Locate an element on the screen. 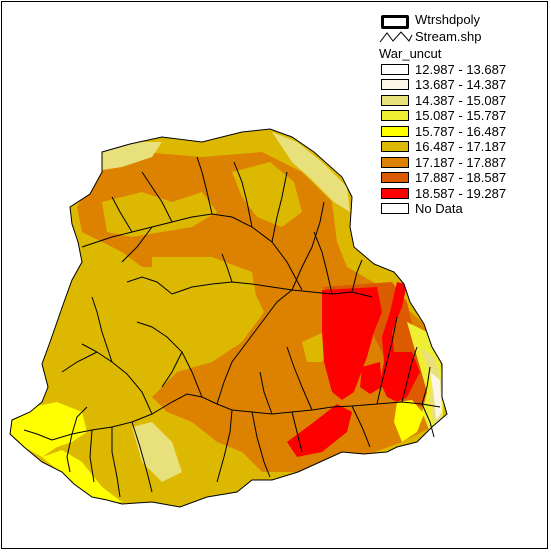 The width and height of the screenshot is (551, 552). raster-rim-a is located at coordinates (132, 156).